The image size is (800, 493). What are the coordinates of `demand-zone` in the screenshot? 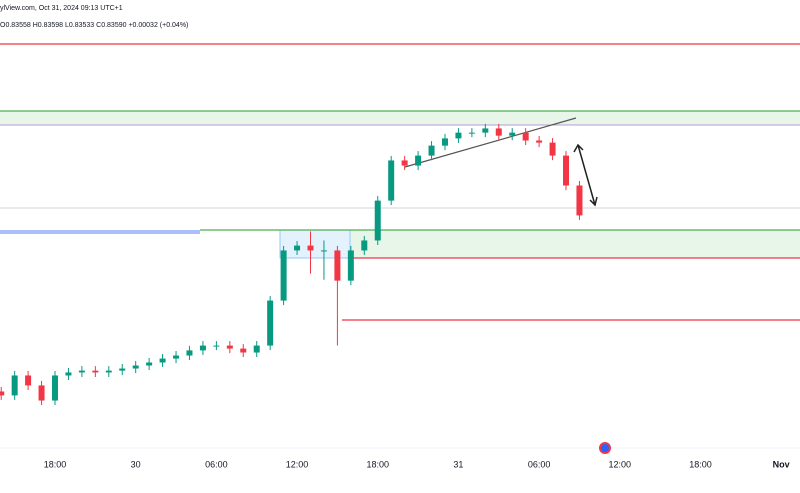 It's located at (575, 244).